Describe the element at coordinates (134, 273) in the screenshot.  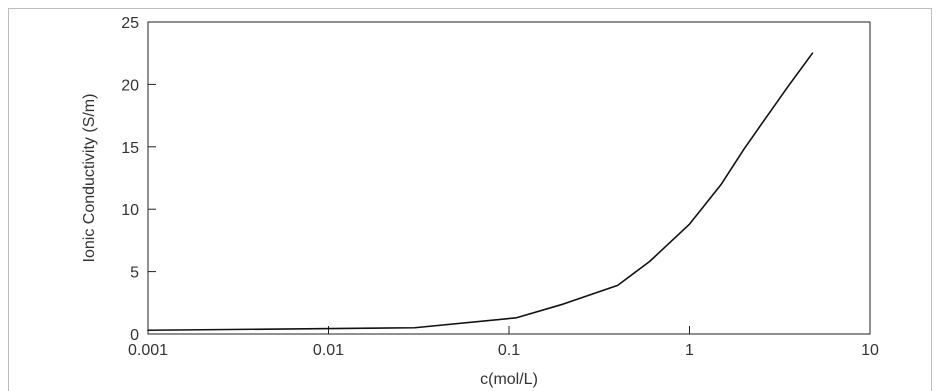
I see `y-tick-label: 5` at that location.